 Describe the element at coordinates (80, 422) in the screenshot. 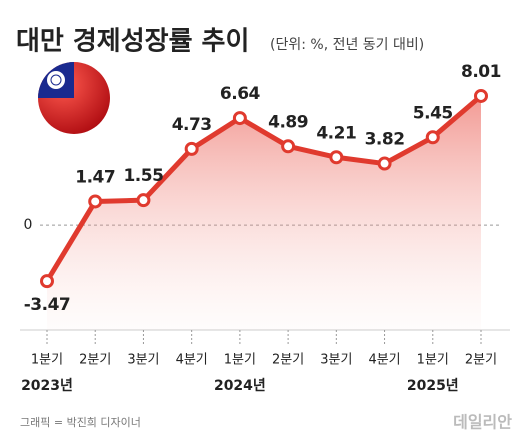

I see `credit: 그래픽 = 박진희 디자이너` at that location.